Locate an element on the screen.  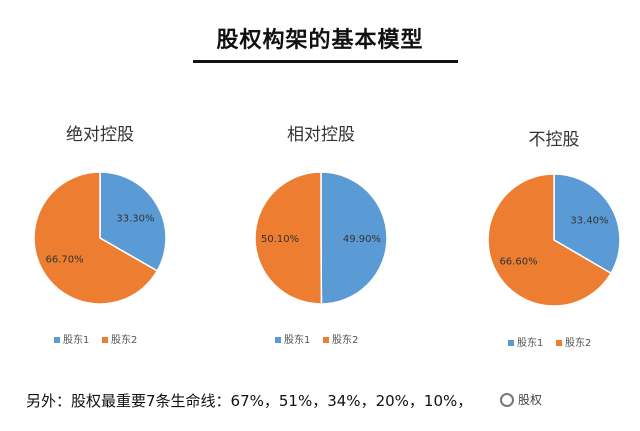
pie-chart-2: 相对控股 49.90% 50.10% 股东1 股东2 is located at coordinates (321, 235).